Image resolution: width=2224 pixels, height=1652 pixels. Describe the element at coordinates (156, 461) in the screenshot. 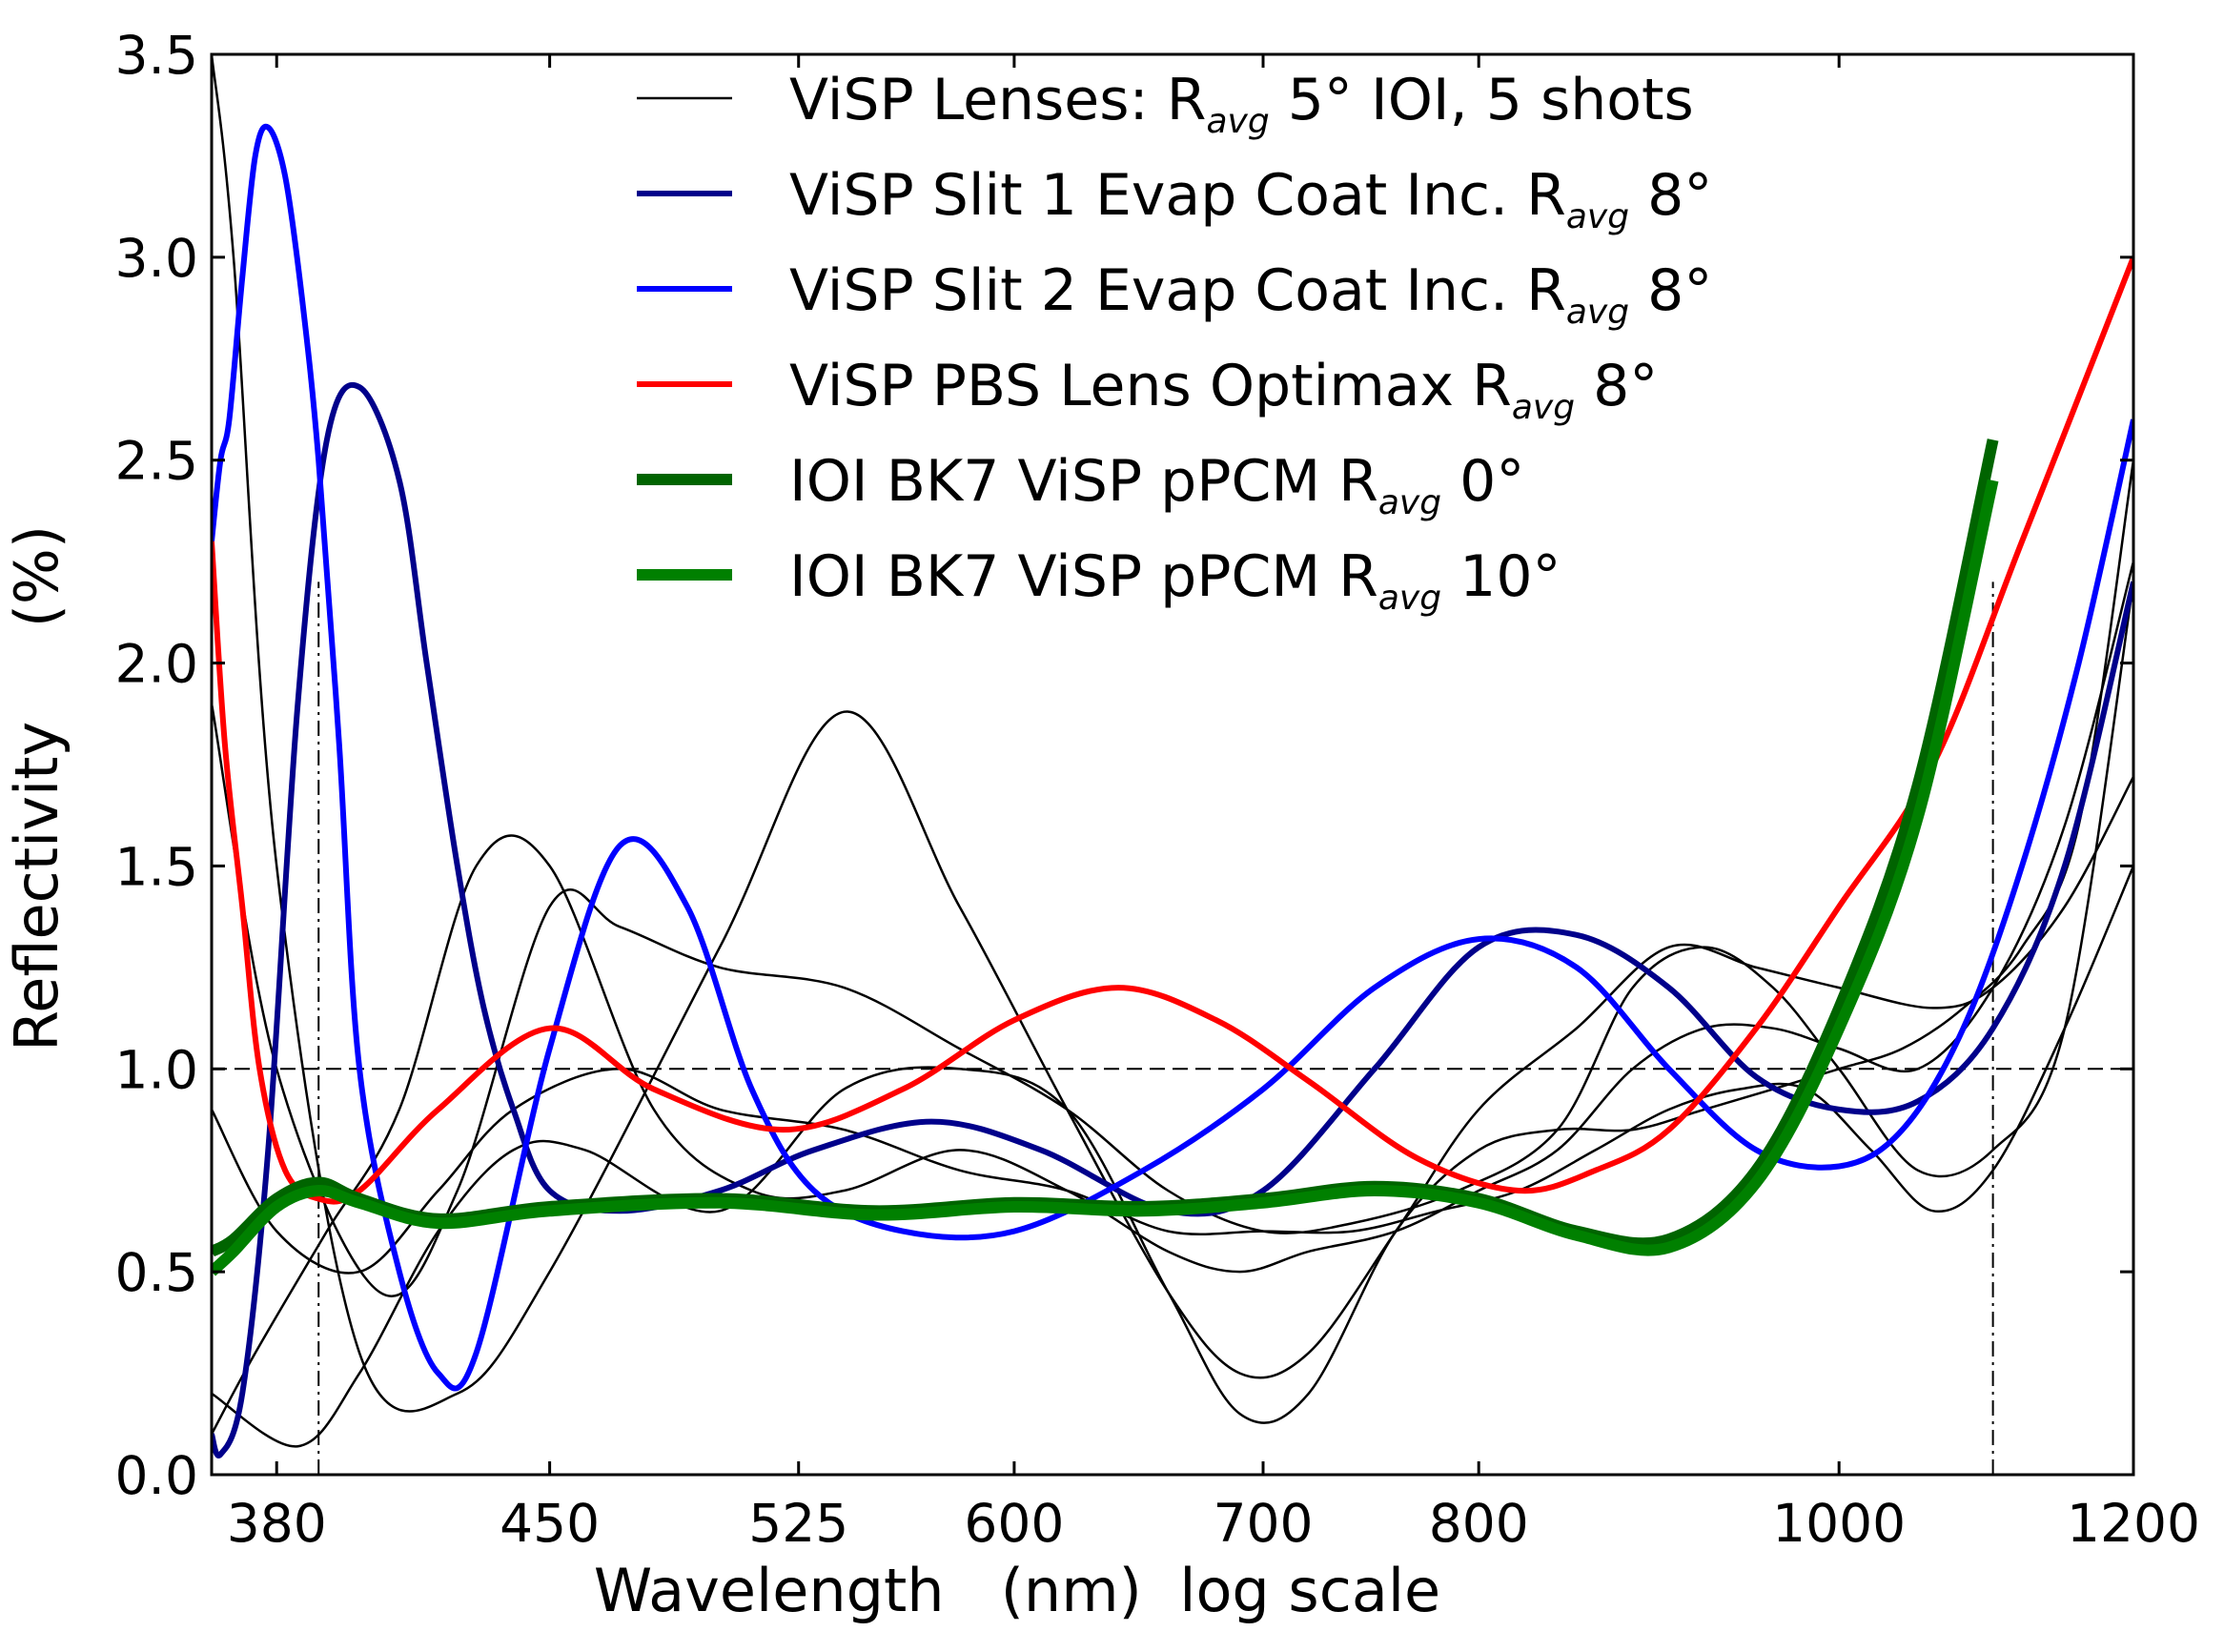

I see `y-tick-label: 2.5` at that location.